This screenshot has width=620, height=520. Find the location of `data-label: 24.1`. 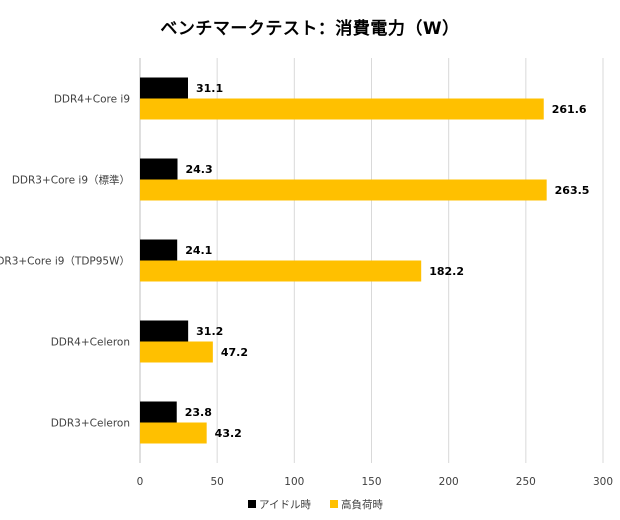

data-label: 24.1 is located at coordinates (198, 250).